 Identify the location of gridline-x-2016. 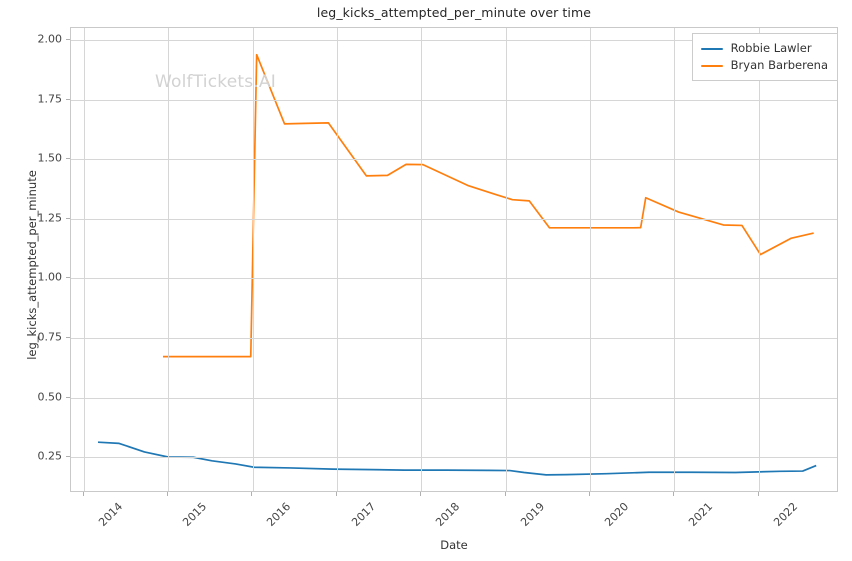
(253, 259).